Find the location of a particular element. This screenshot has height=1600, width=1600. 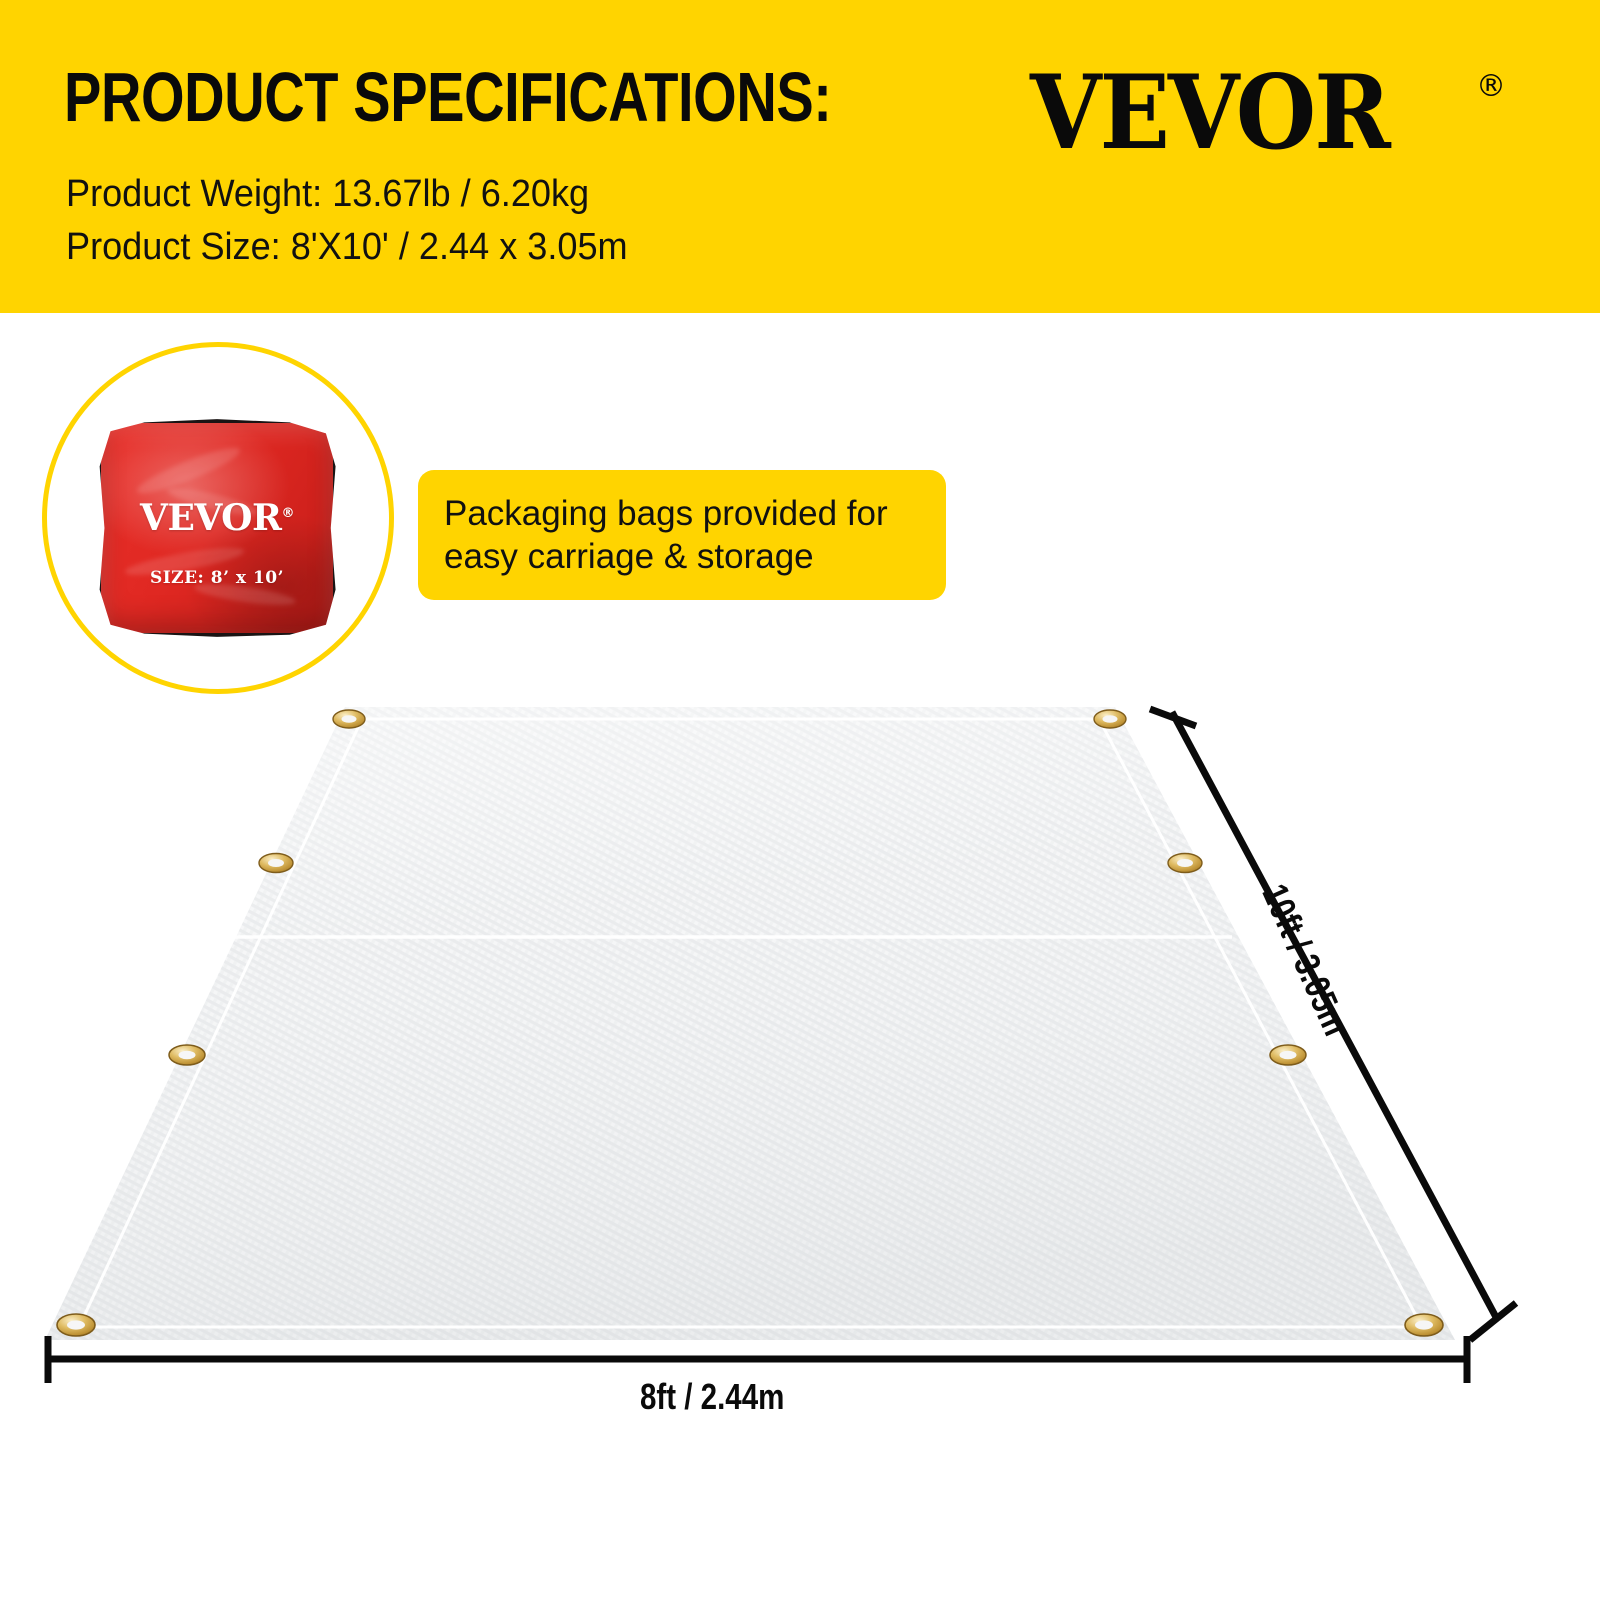

packaging-bag-body is located at coordinates (217, 528).